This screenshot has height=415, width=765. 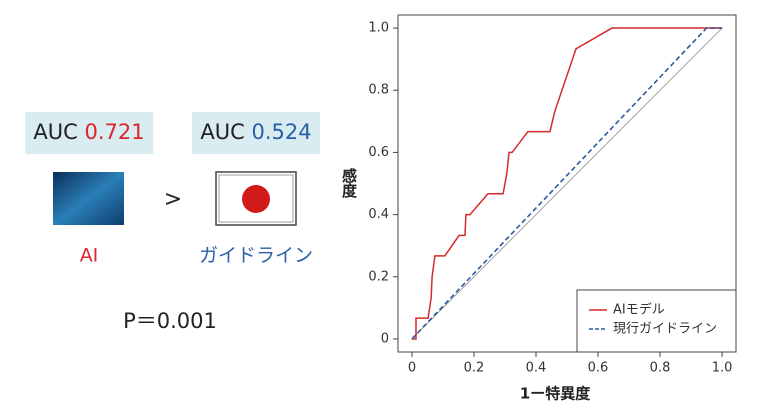 What do you see at coordinates (349, 183) in the screenshot?
I see `y-axis-label: 感度` at bounding box center [349, 183].